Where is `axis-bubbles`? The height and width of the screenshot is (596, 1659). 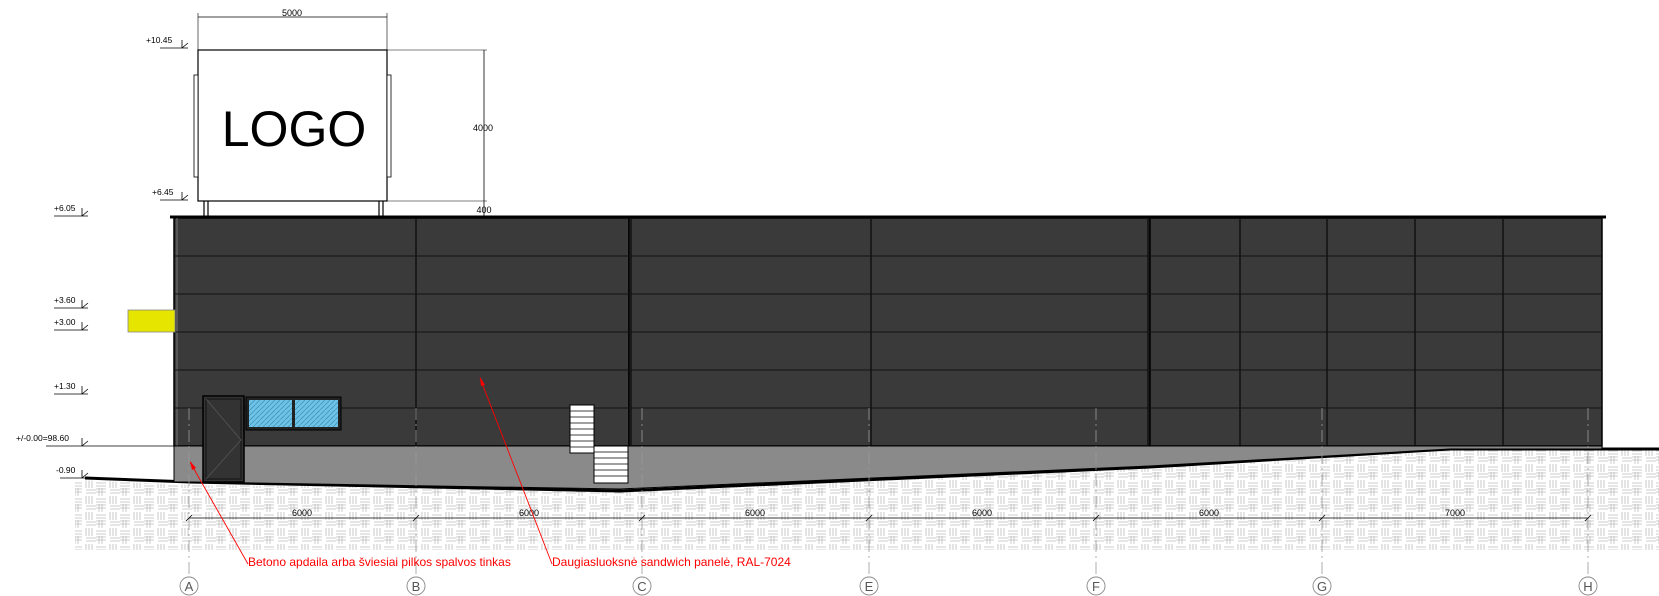 axis-bubbles is located at coordinates (888, 586).